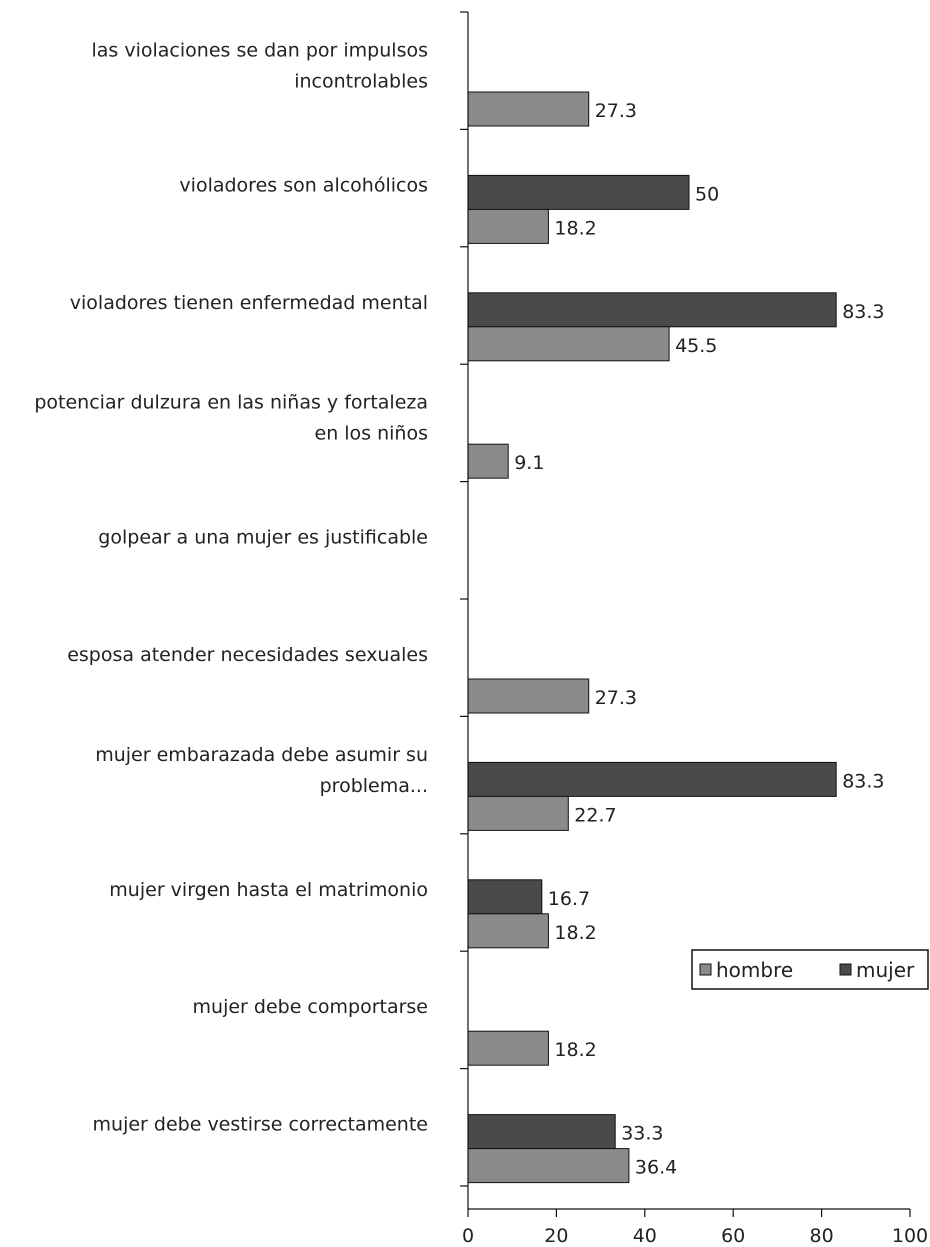  What do you see at coordinates (707, 194) in the screenshot?
I see `value-label-mujer: 50` at bounding box center [707, 194].